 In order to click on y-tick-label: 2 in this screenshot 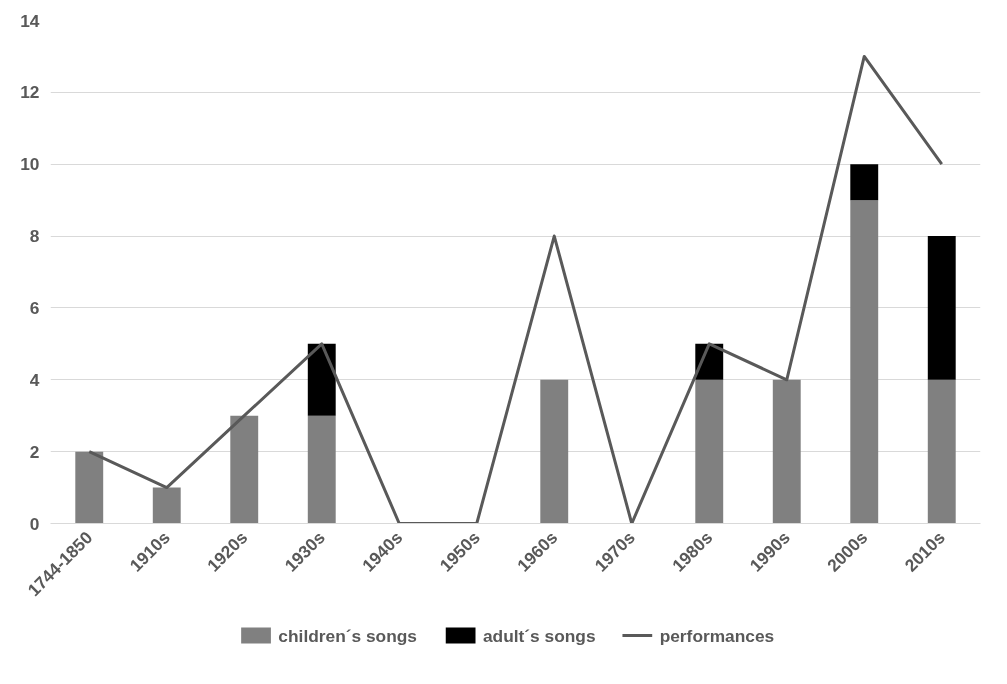, I will do `click(34, 451)`.